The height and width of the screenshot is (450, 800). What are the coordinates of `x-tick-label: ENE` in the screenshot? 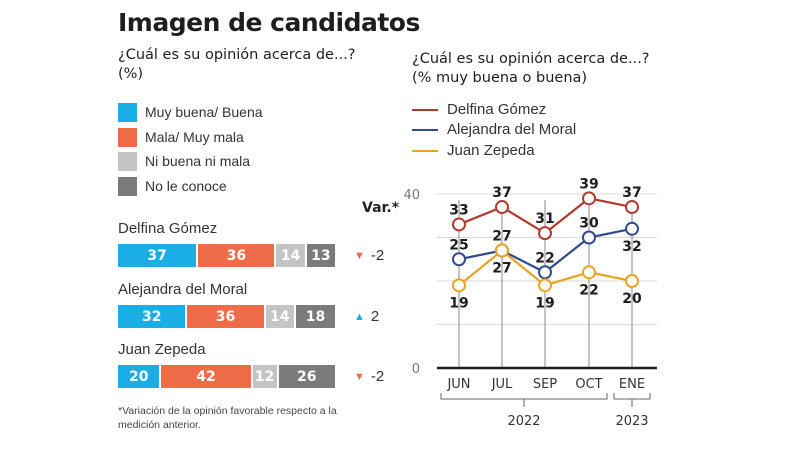 It's located at (632, 384).